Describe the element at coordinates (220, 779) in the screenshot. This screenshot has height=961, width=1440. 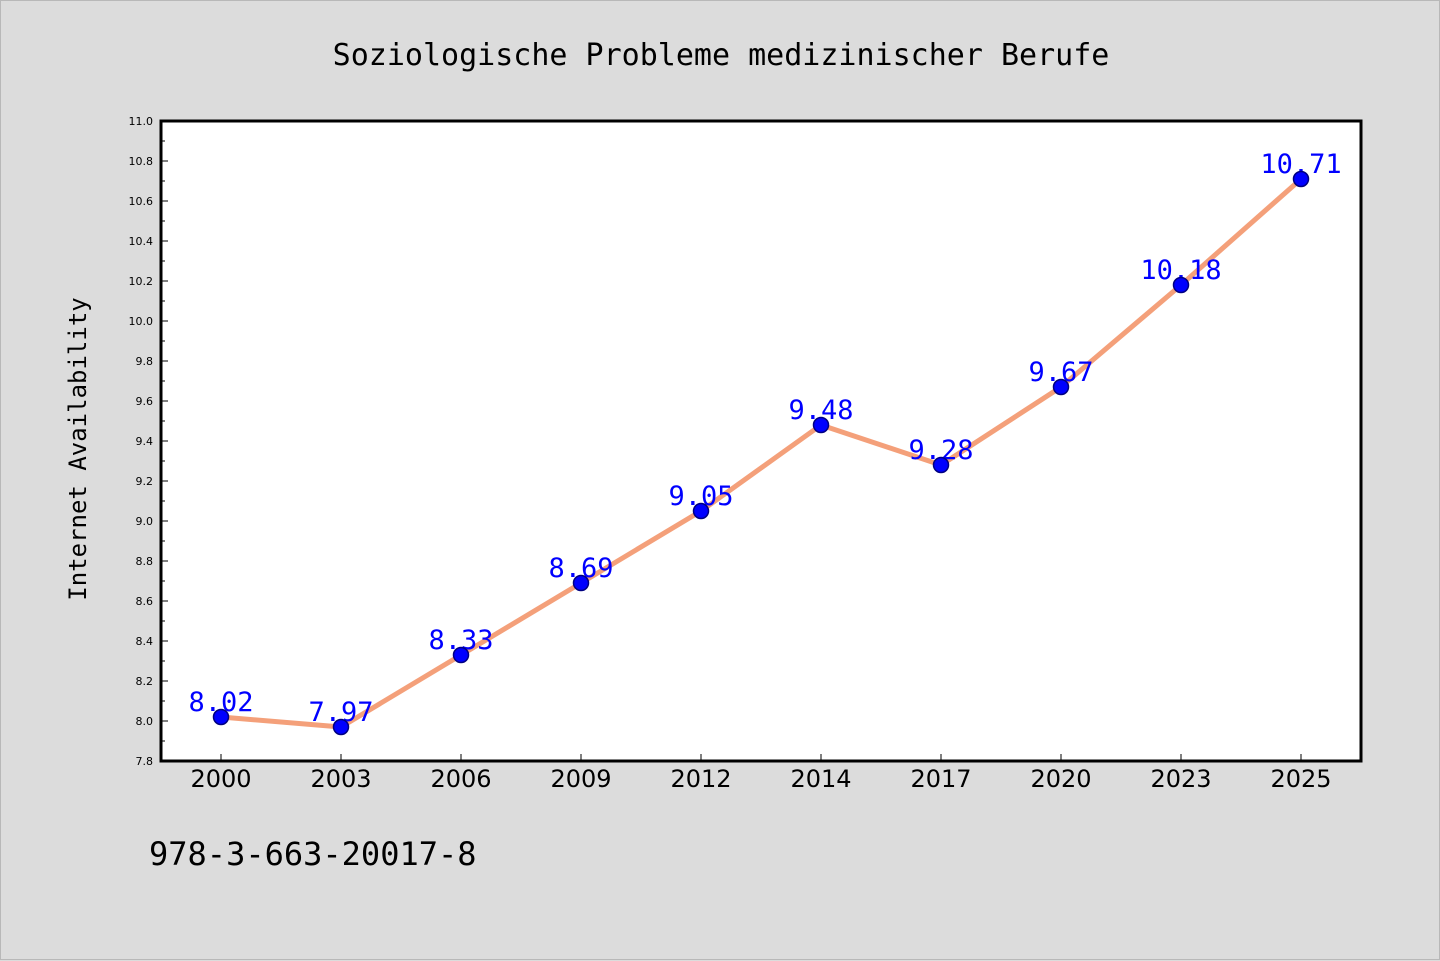
I see `x-tick-label: 2000` at that location.